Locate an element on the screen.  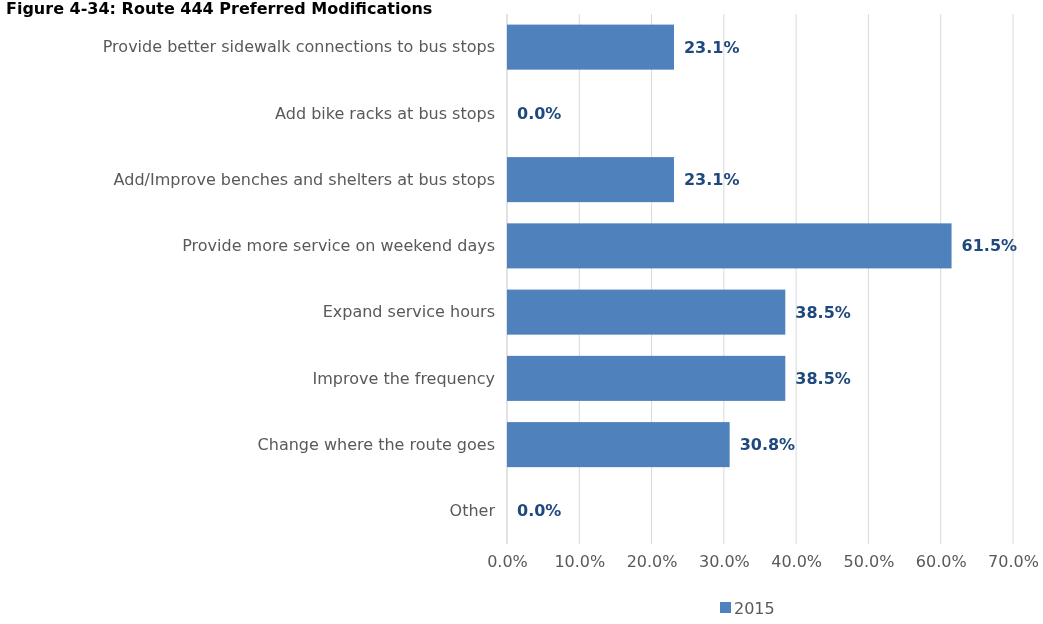
y-tick-label: Expand service hours is located at coordinates (408, 312).